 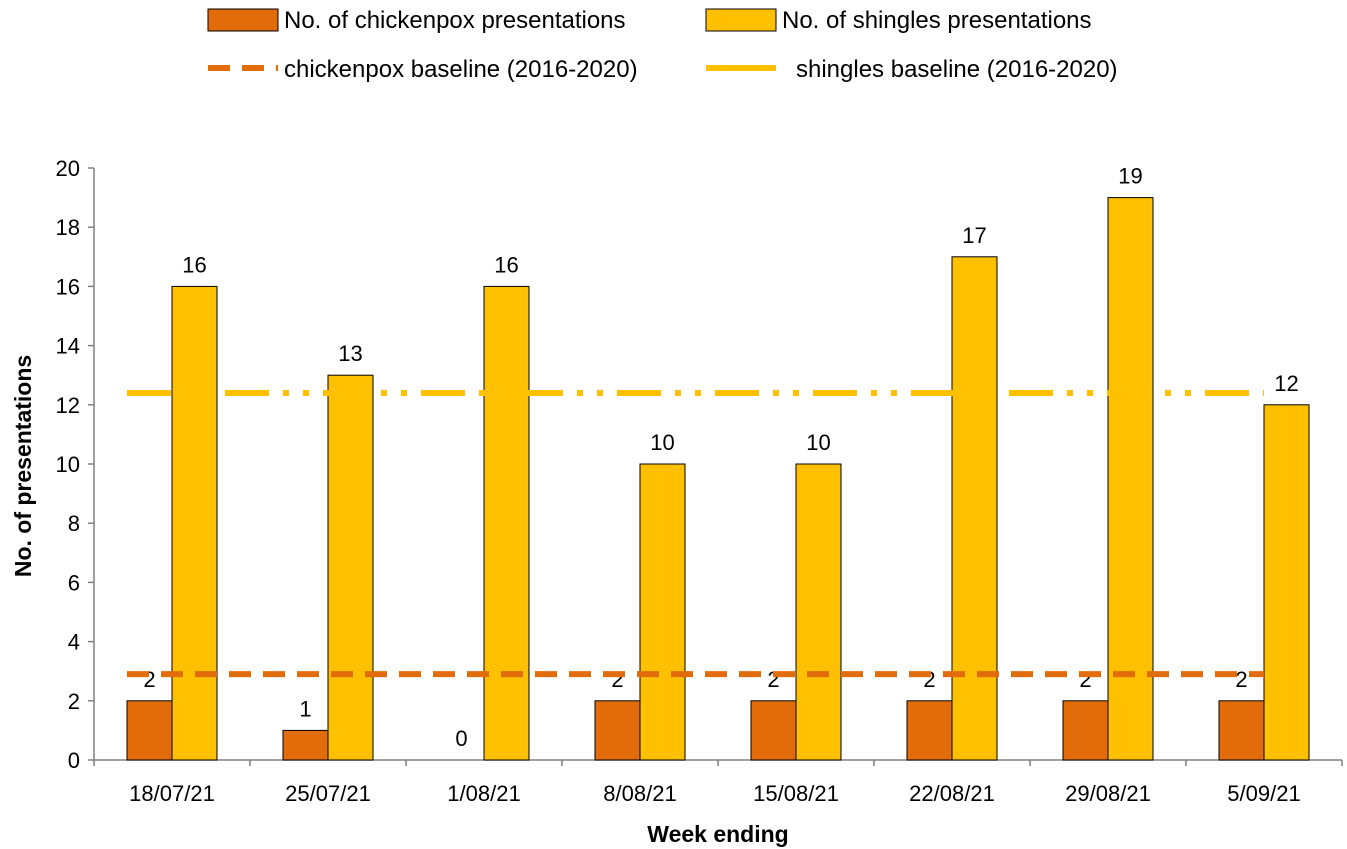 I want to click on y-tick-label: 16, so click(x=68, y=286).